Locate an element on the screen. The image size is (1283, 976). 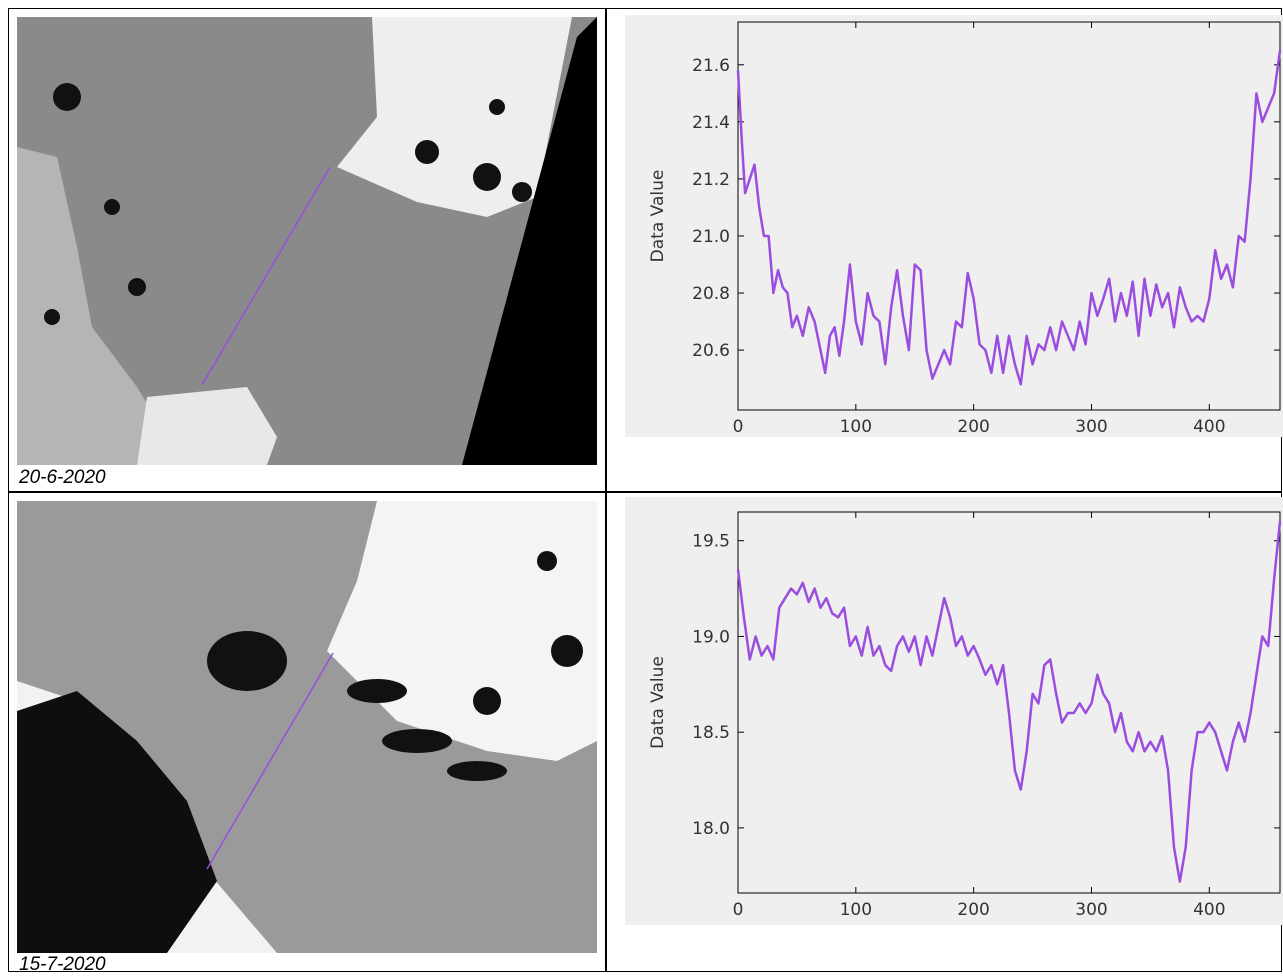
row-divider is located at coordinates (645, 492).